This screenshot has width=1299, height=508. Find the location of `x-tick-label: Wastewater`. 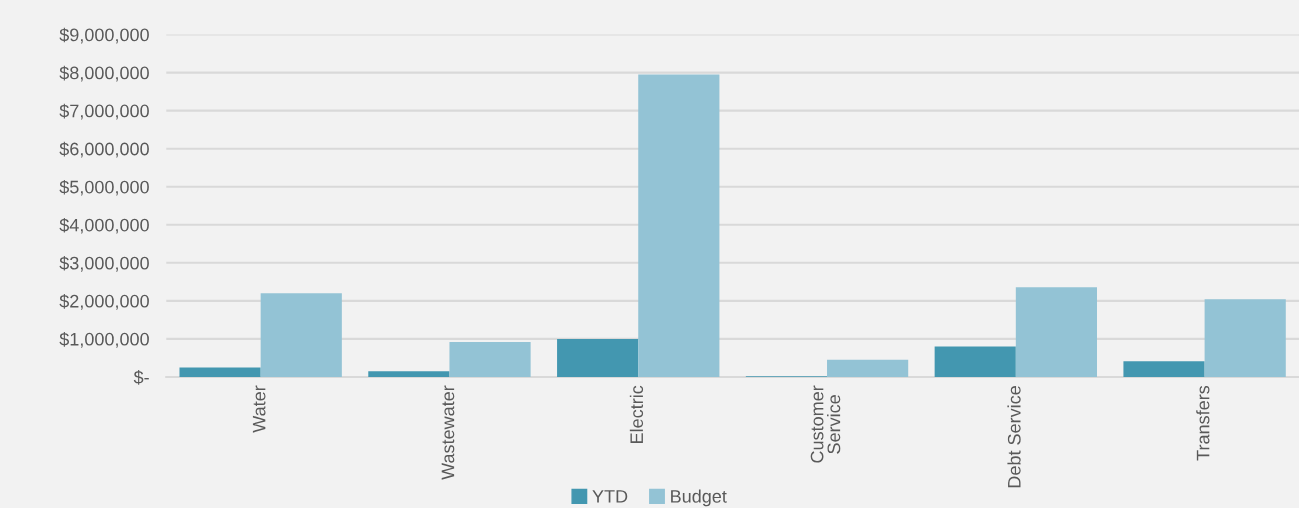

x-tick-label: Wastewater is located at coordinates (448, 432).